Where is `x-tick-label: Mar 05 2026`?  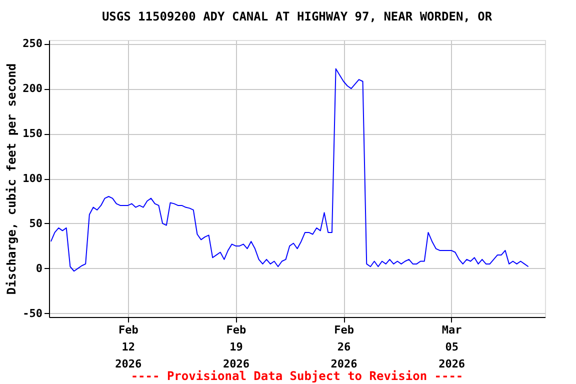 x-tick-label: Mar 05 2026 is located at coordinates (452, 347).